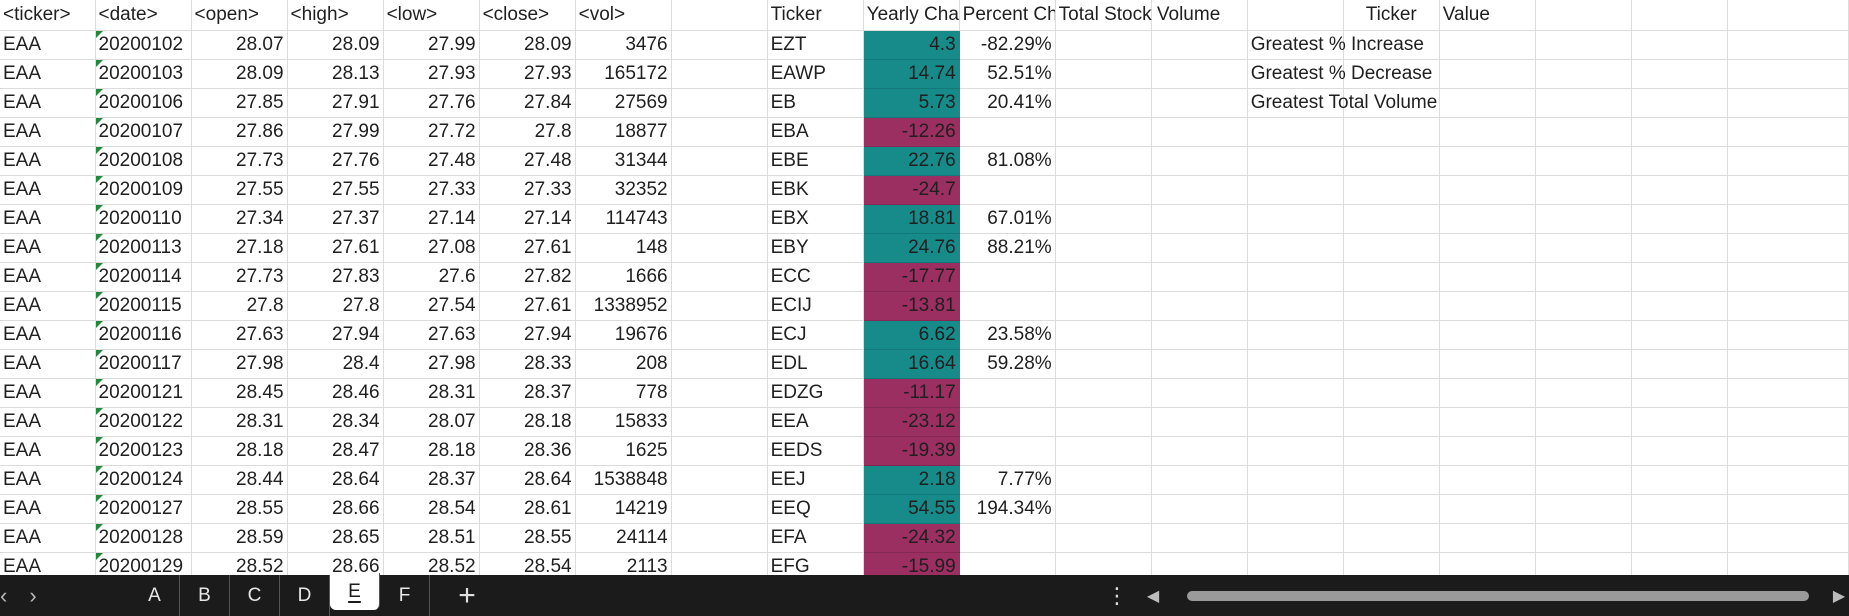 This screenshot has height=616, width=1849. Describe the element at coordinates (911, 161) in the screenshot. I see `cell-yearly-change: 22.76` at that location.